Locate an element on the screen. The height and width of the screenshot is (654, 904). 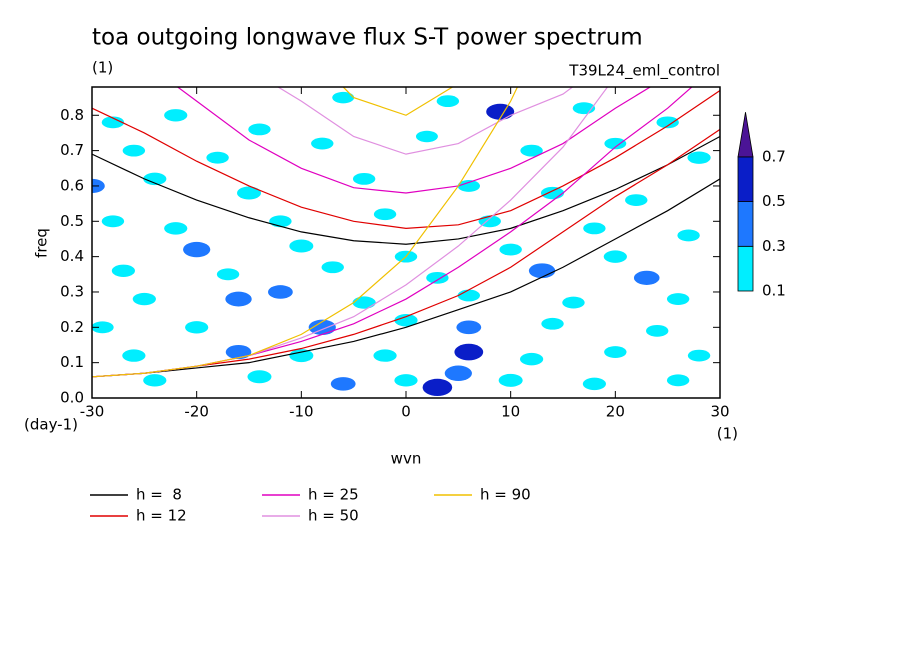
y-tick-label: 0.7 is located at coordinates (72, 150).